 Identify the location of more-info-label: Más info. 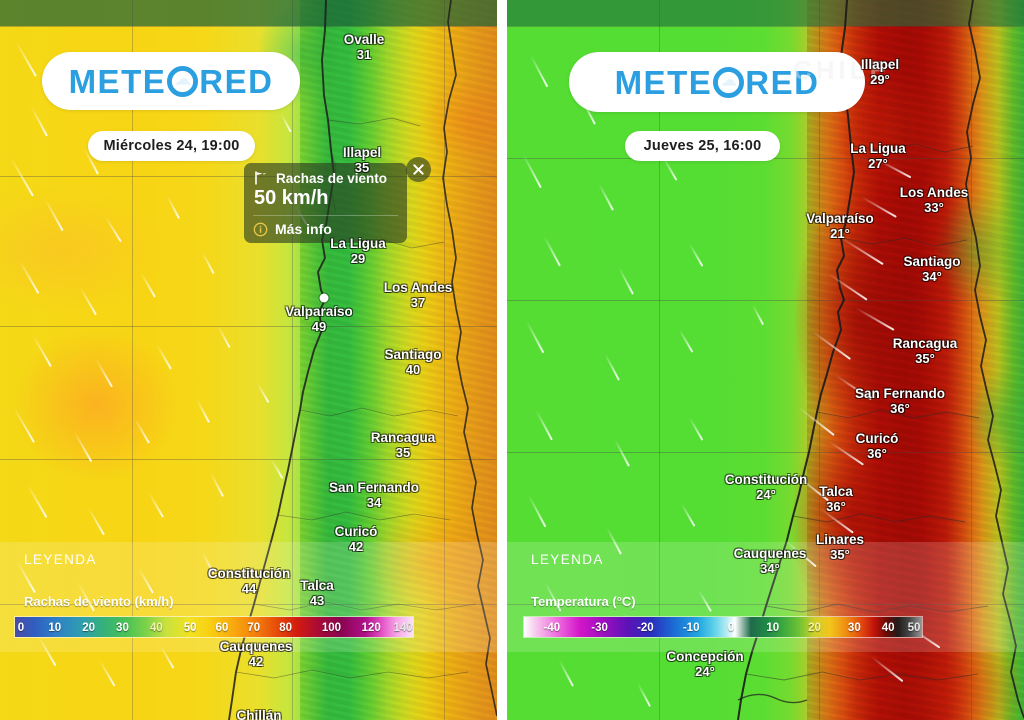
(303, 229).